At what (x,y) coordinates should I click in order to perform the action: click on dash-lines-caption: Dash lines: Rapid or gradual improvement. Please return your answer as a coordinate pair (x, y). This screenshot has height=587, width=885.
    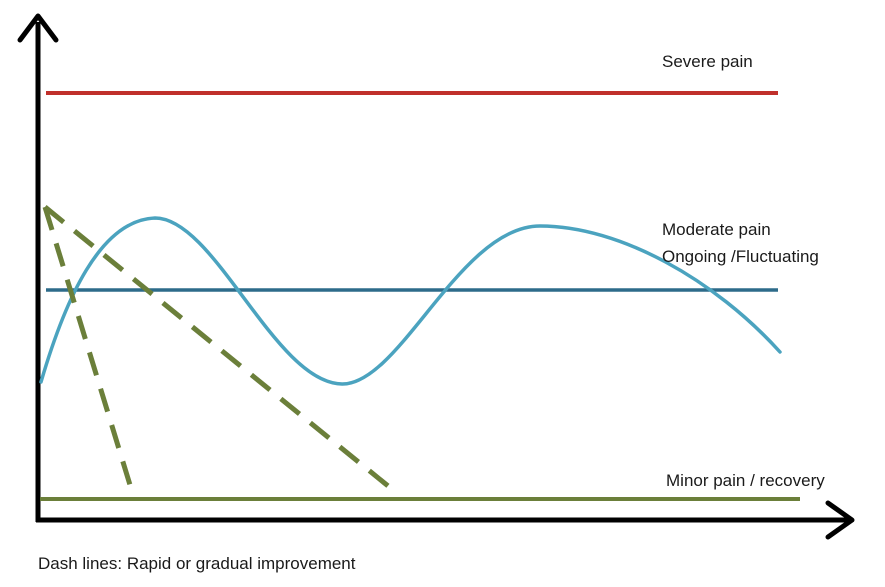
    Looking at the image, I should click on (197, 563).